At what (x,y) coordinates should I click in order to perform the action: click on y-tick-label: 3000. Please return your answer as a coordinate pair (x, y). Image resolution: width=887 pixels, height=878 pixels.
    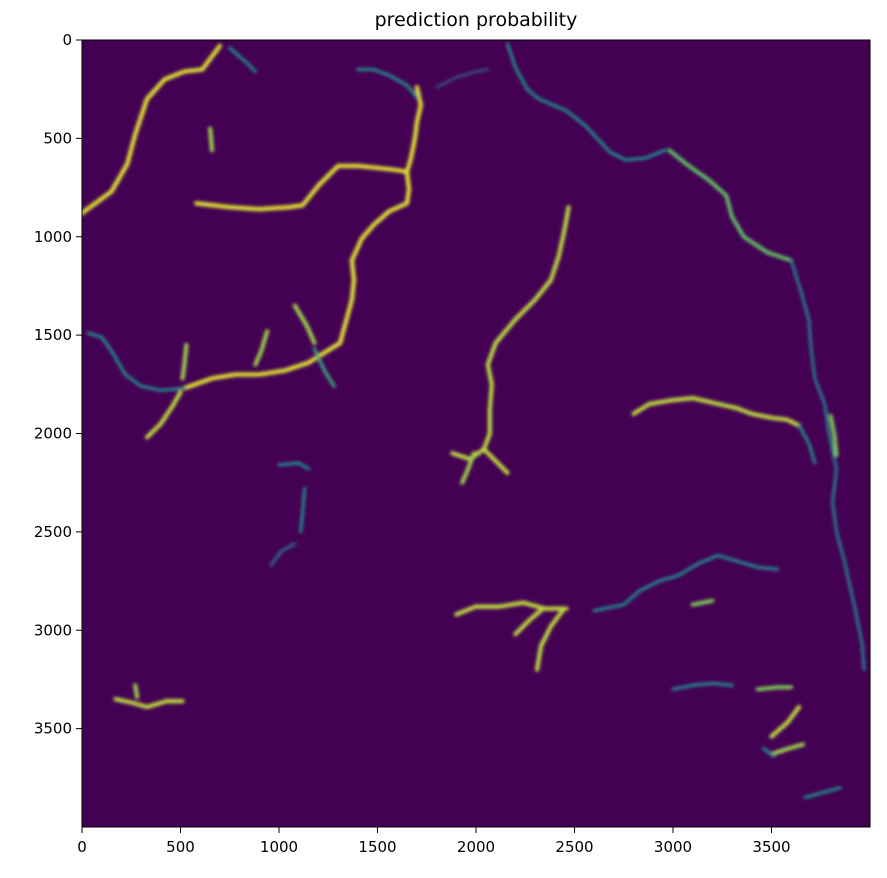
    Looking at the image, I should click on (53, 630).